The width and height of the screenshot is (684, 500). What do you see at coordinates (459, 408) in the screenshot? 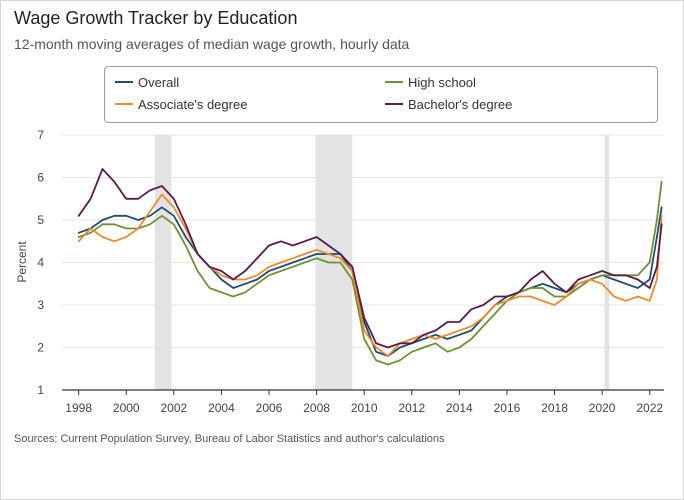
I see `x-tick-label-2014: 2014` at bounding box center [459, 408].